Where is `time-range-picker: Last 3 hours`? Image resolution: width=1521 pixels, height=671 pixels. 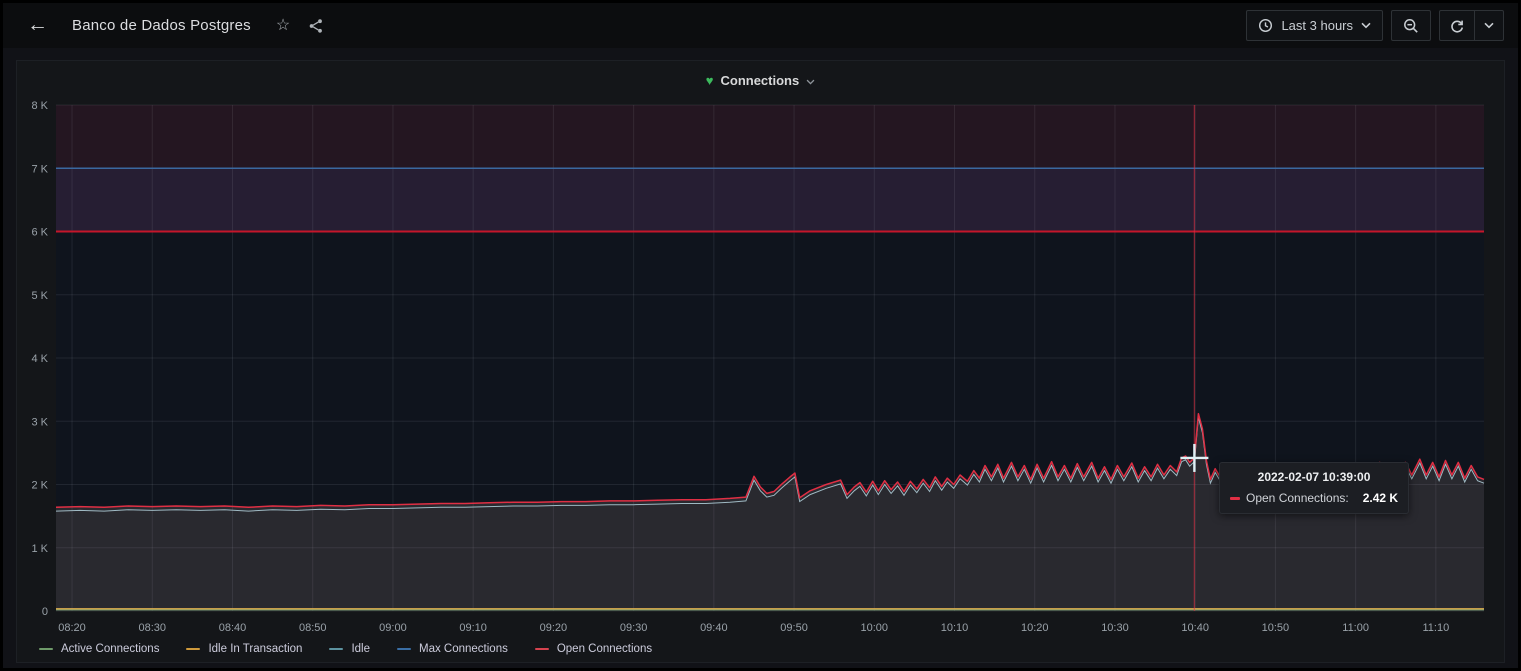 time-range-picker: Last 3 hours is located at coordinates (1314, 25).